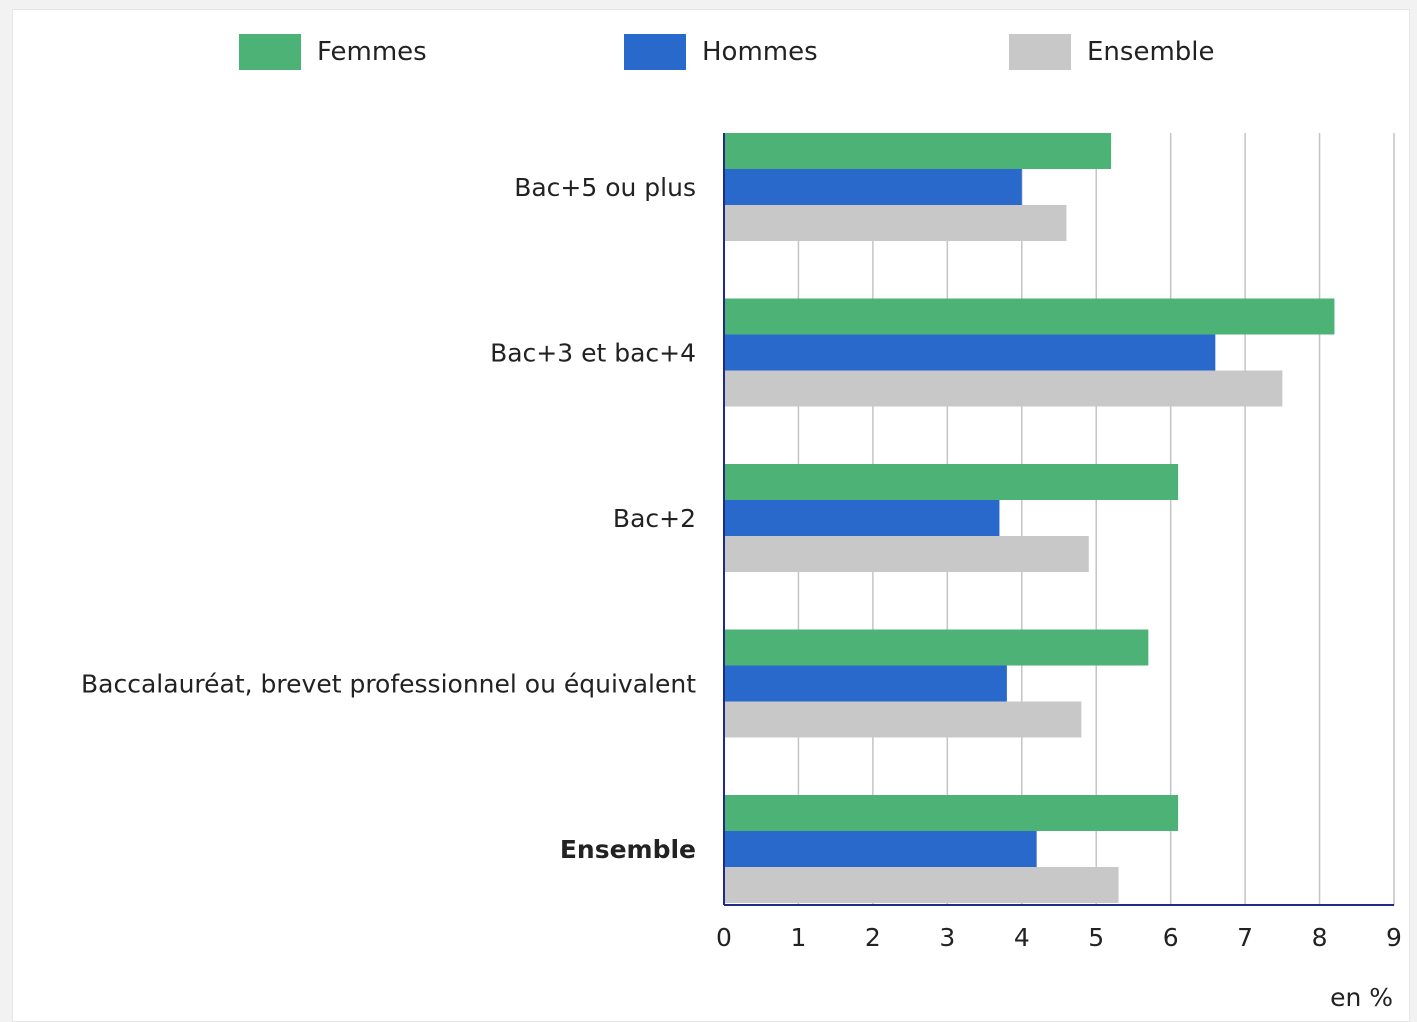 Image resolution: width=1417 pixels, height=1022 pixels. I want to click on x-tick-label: 0, so click(724, 937).